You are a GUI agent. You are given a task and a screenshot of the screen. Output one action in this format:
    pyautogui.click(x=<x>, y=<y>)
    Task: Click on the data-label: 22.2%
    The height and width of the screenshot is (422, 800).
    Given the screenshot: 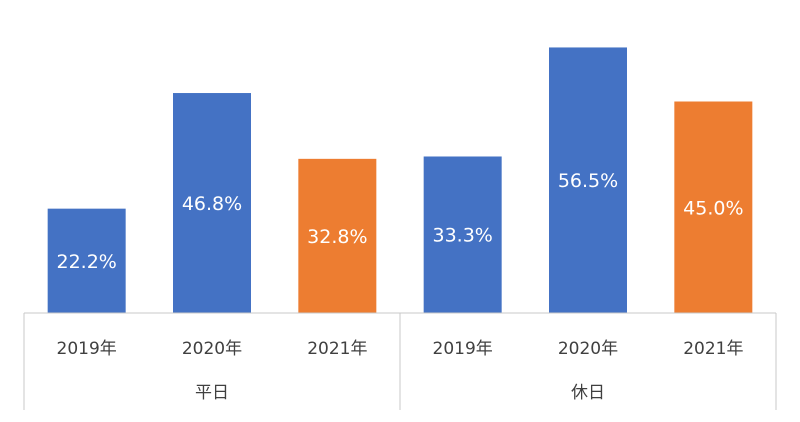 What is the action you would take?
    pyautogui.click(x=86, y=262)
    